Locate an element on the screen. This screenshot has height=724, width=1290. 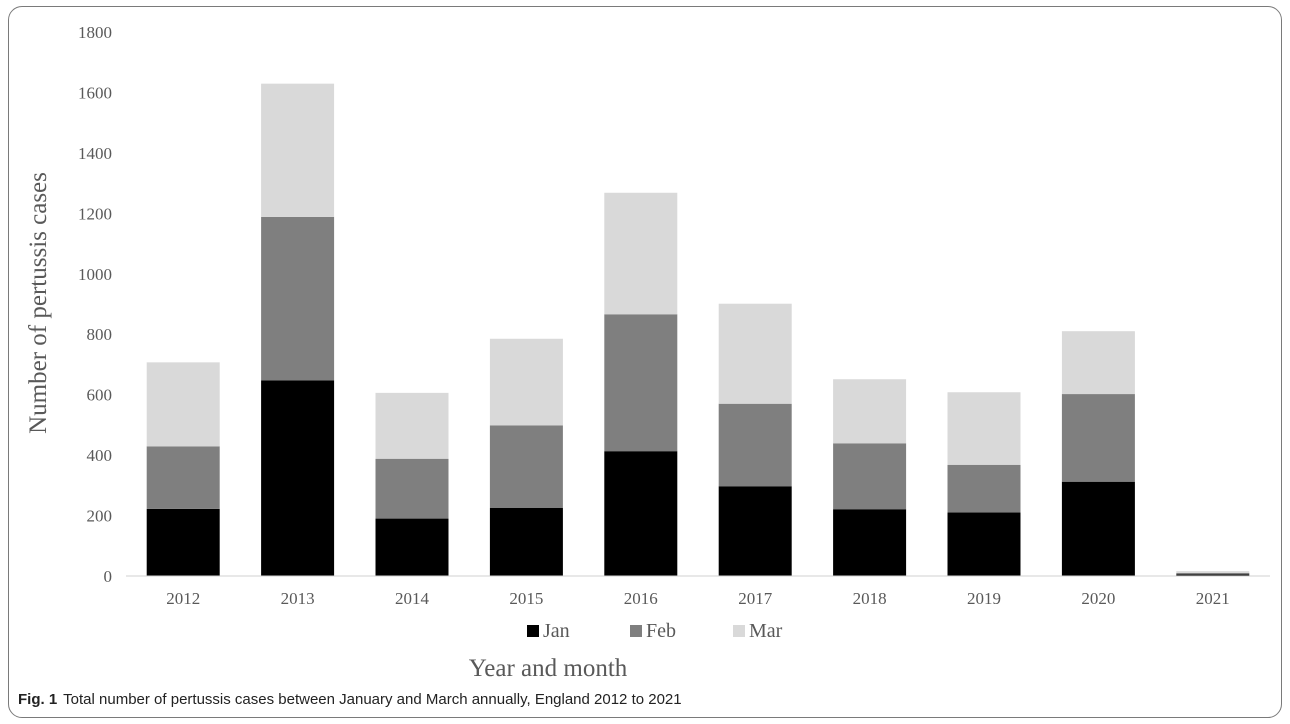
y-tick-label: 1000 is located at coordinates (95, 274).